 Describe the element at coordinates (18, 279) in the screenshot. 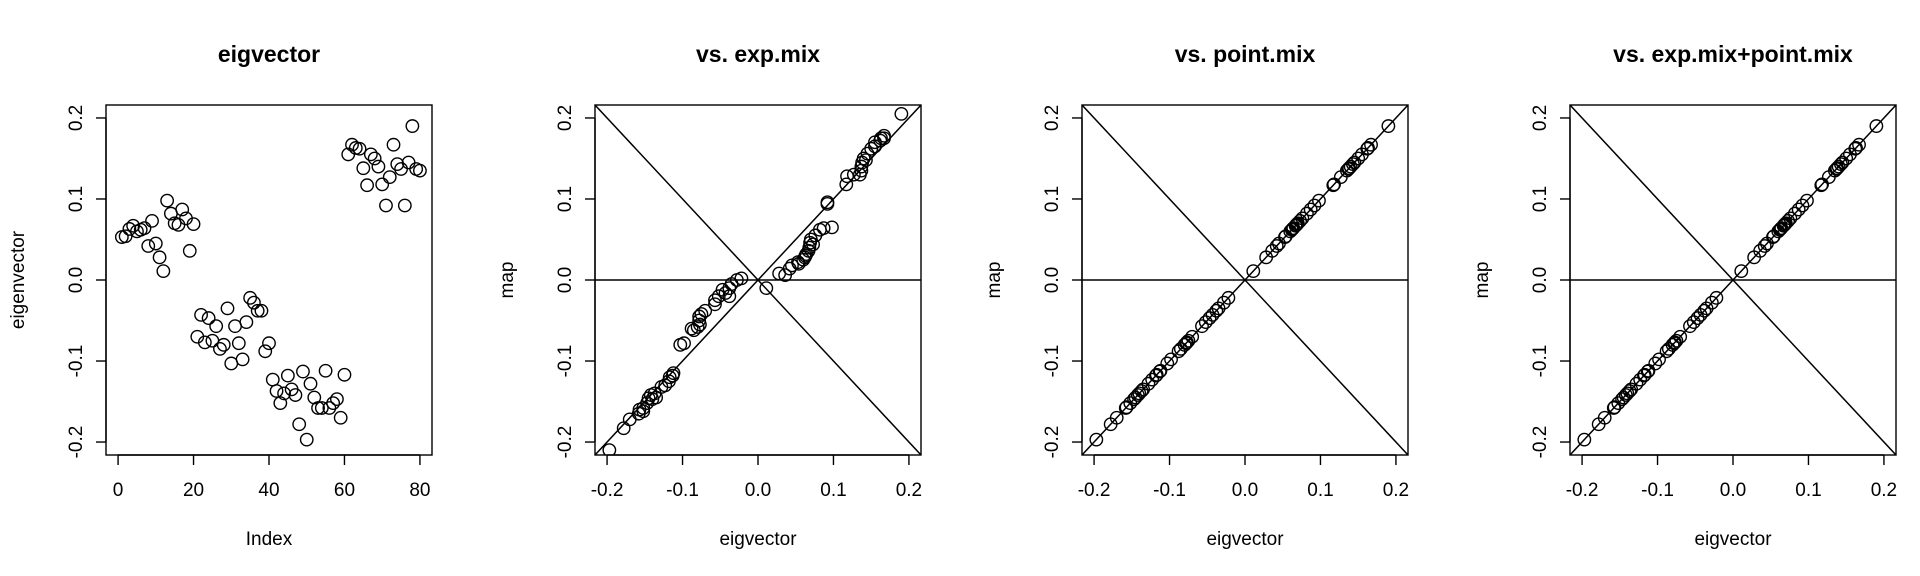

I see `y-axis-label: eigenvector` at that location.